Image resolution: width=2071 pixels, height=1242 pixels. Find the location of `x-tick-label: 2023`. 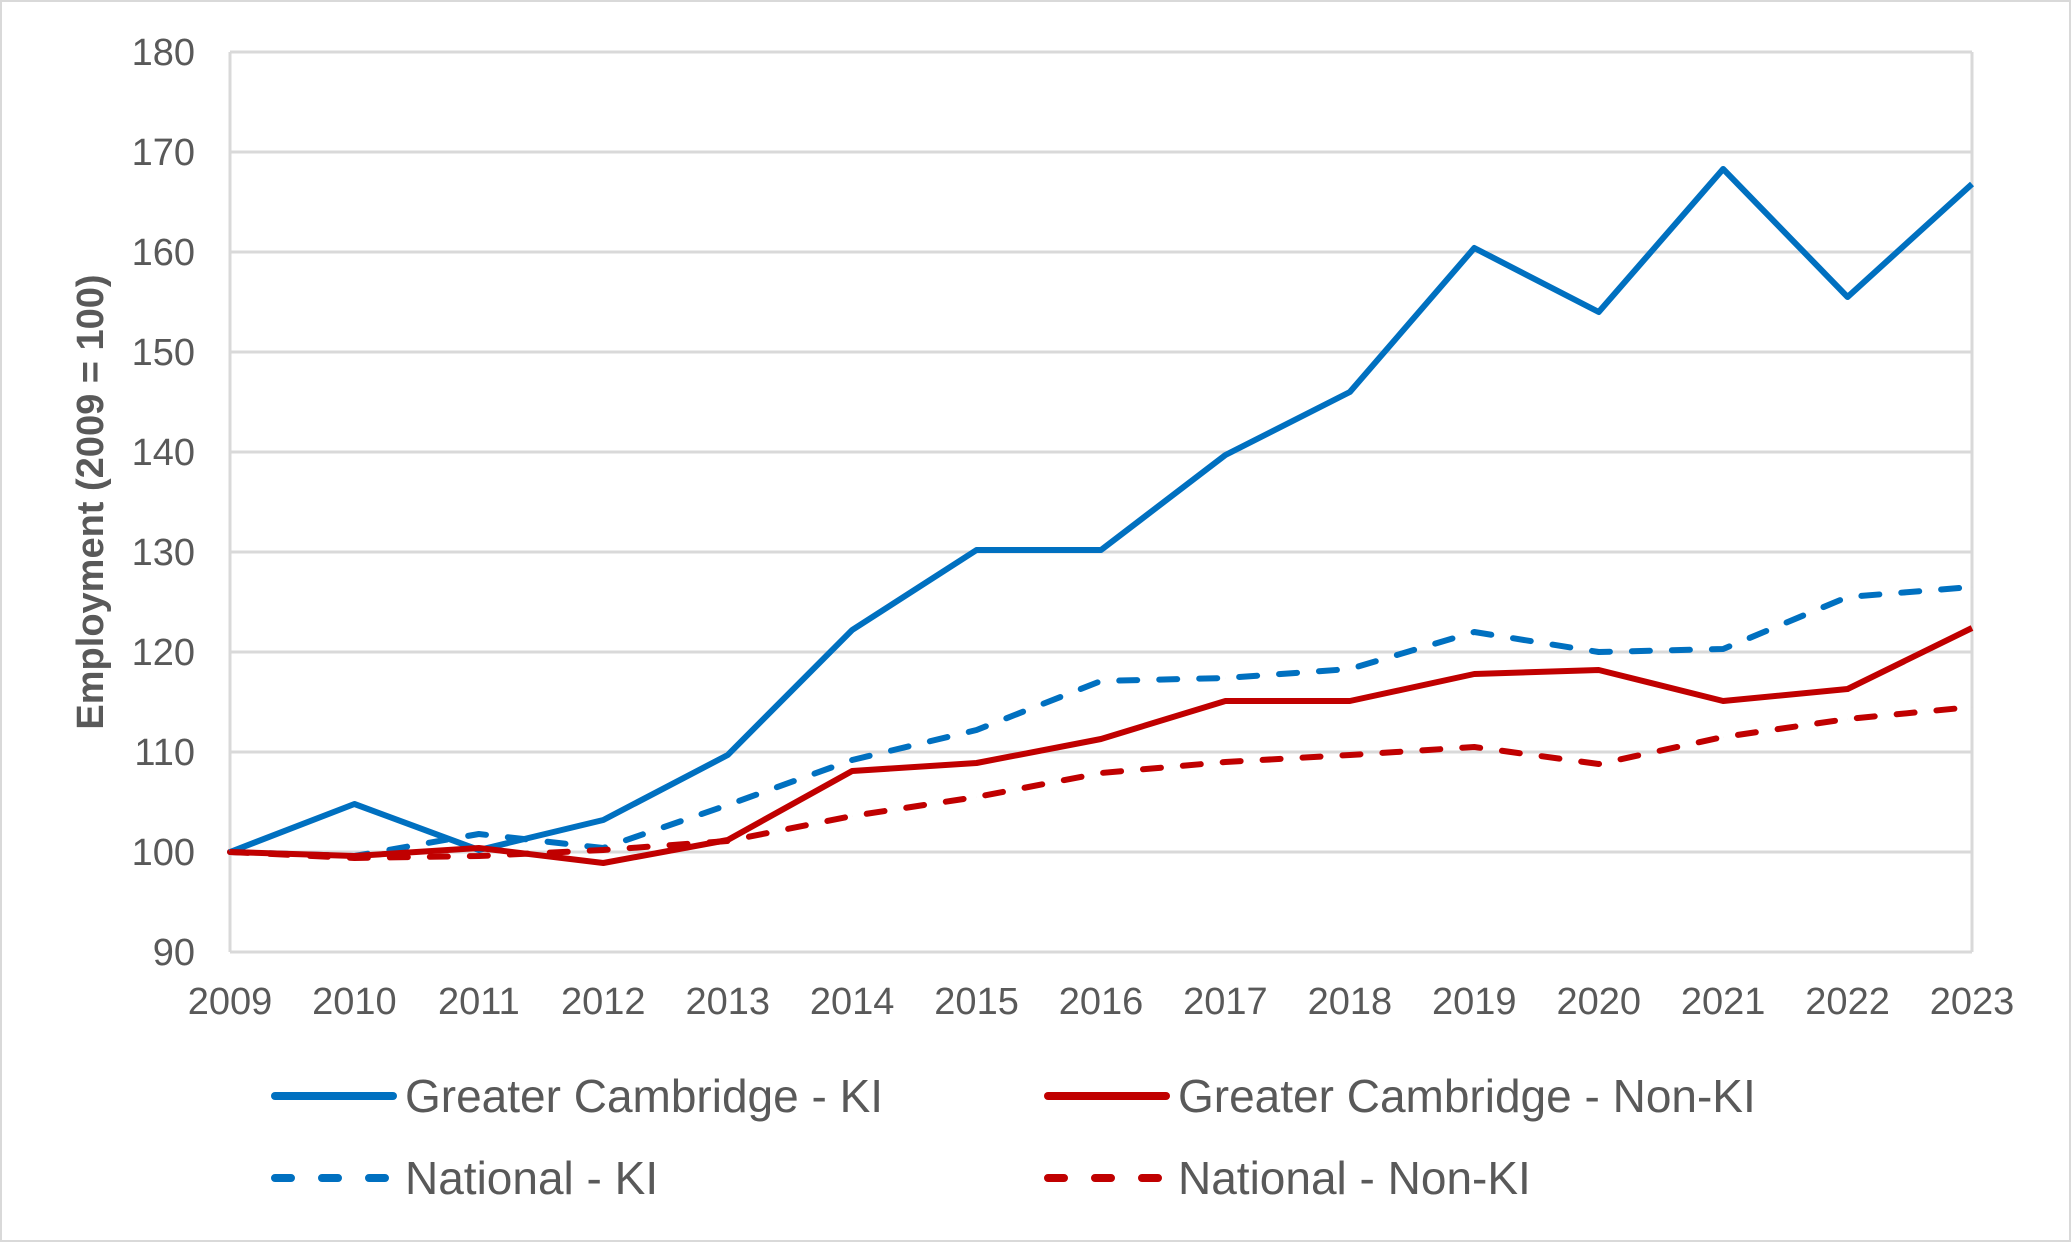

x-tick-label: 2023 is located at coordinates (1972, 1002).